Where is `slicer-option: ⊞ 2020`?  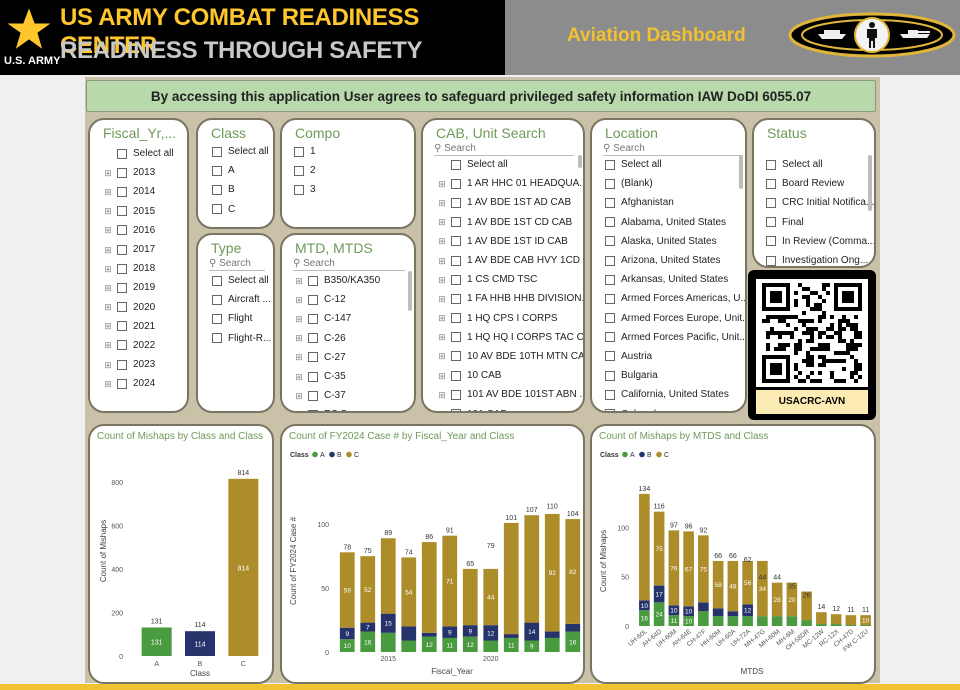 slicer-option: ⊞ 2020 is located at coordinates (138, 307).